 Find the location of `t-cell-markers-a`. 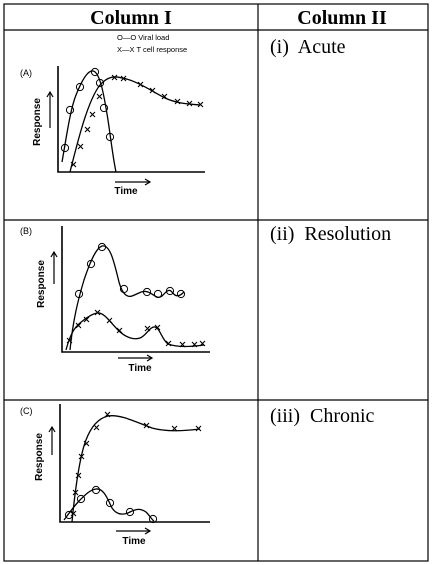

t-cell-markers-a is located at coordinates (137, 121).